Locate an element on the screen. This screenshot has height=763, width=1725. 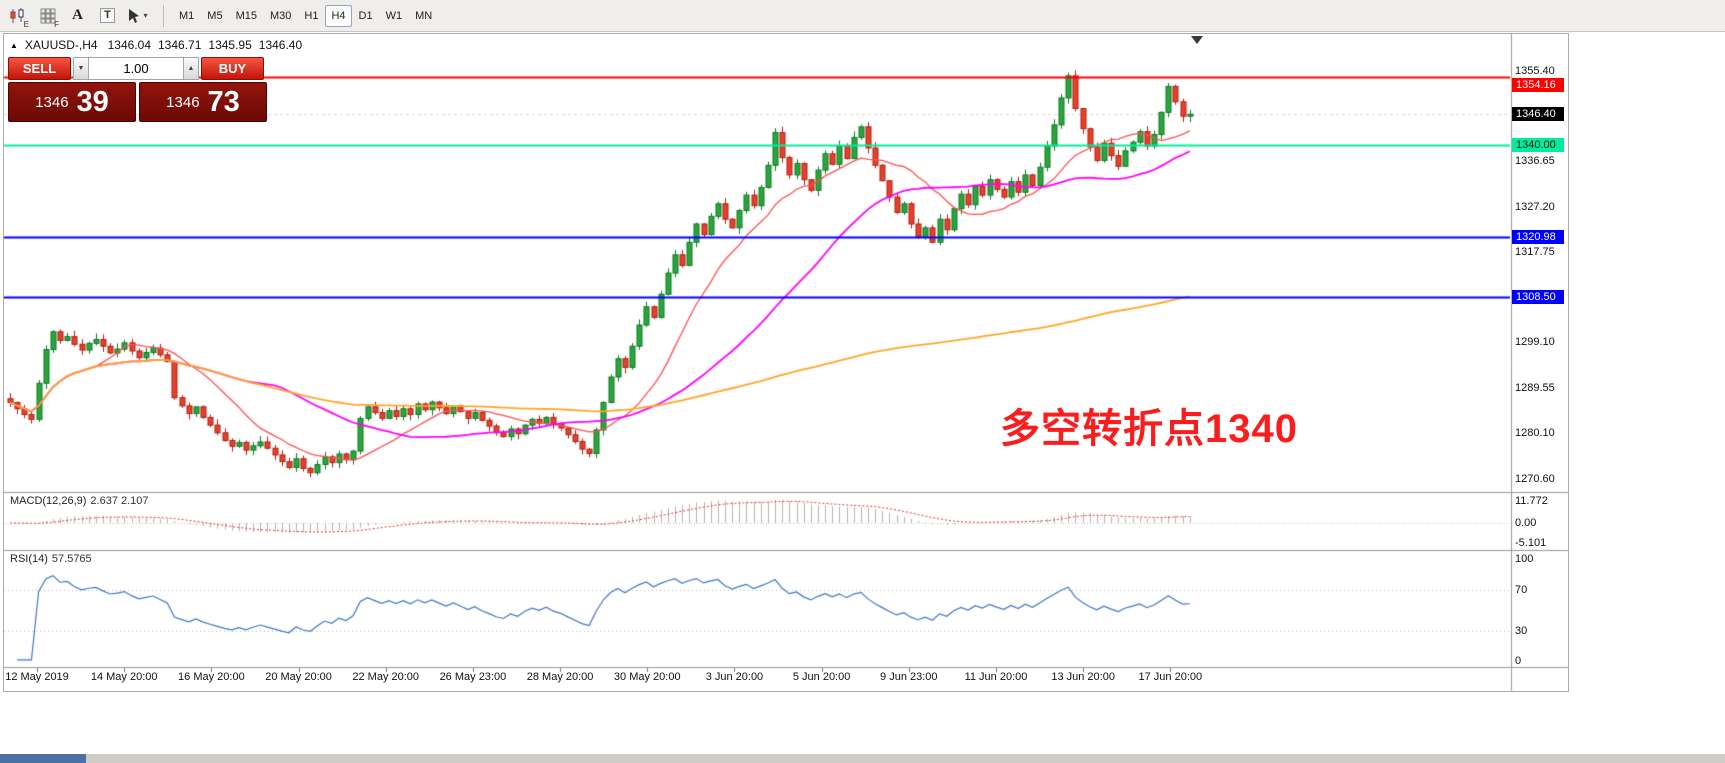
timeframe-buttons: M1 M5 M15 M30 H1 H4 D1 W1 MN is located at coordinates (306, 15).